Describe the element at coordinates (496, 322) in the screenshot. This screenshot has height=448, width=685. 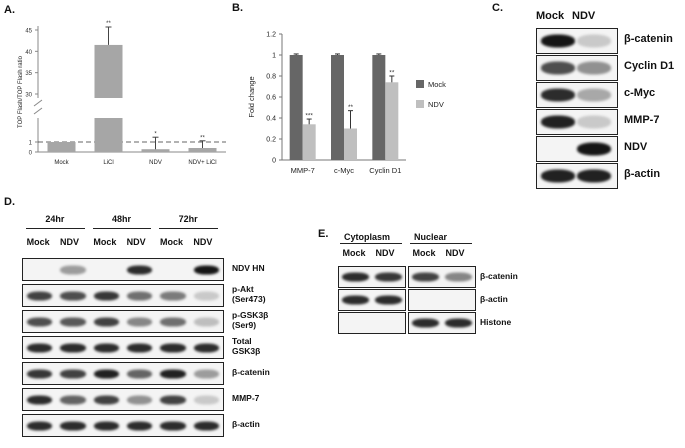
I see `row-label: Histone` at that location.